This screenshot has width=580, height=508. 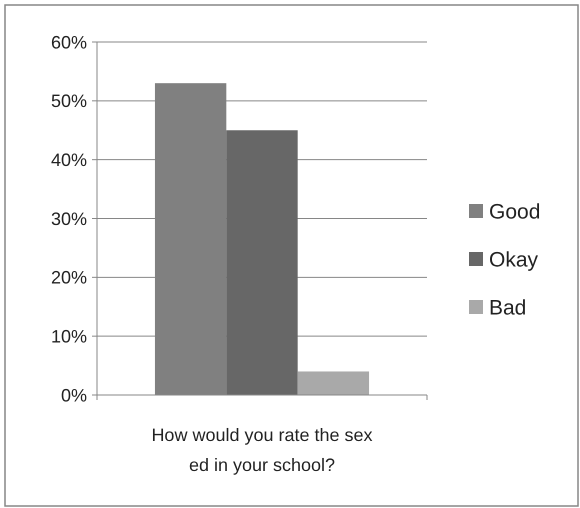 I want to click on legend-label: Bad, so click(x=507, y=308).